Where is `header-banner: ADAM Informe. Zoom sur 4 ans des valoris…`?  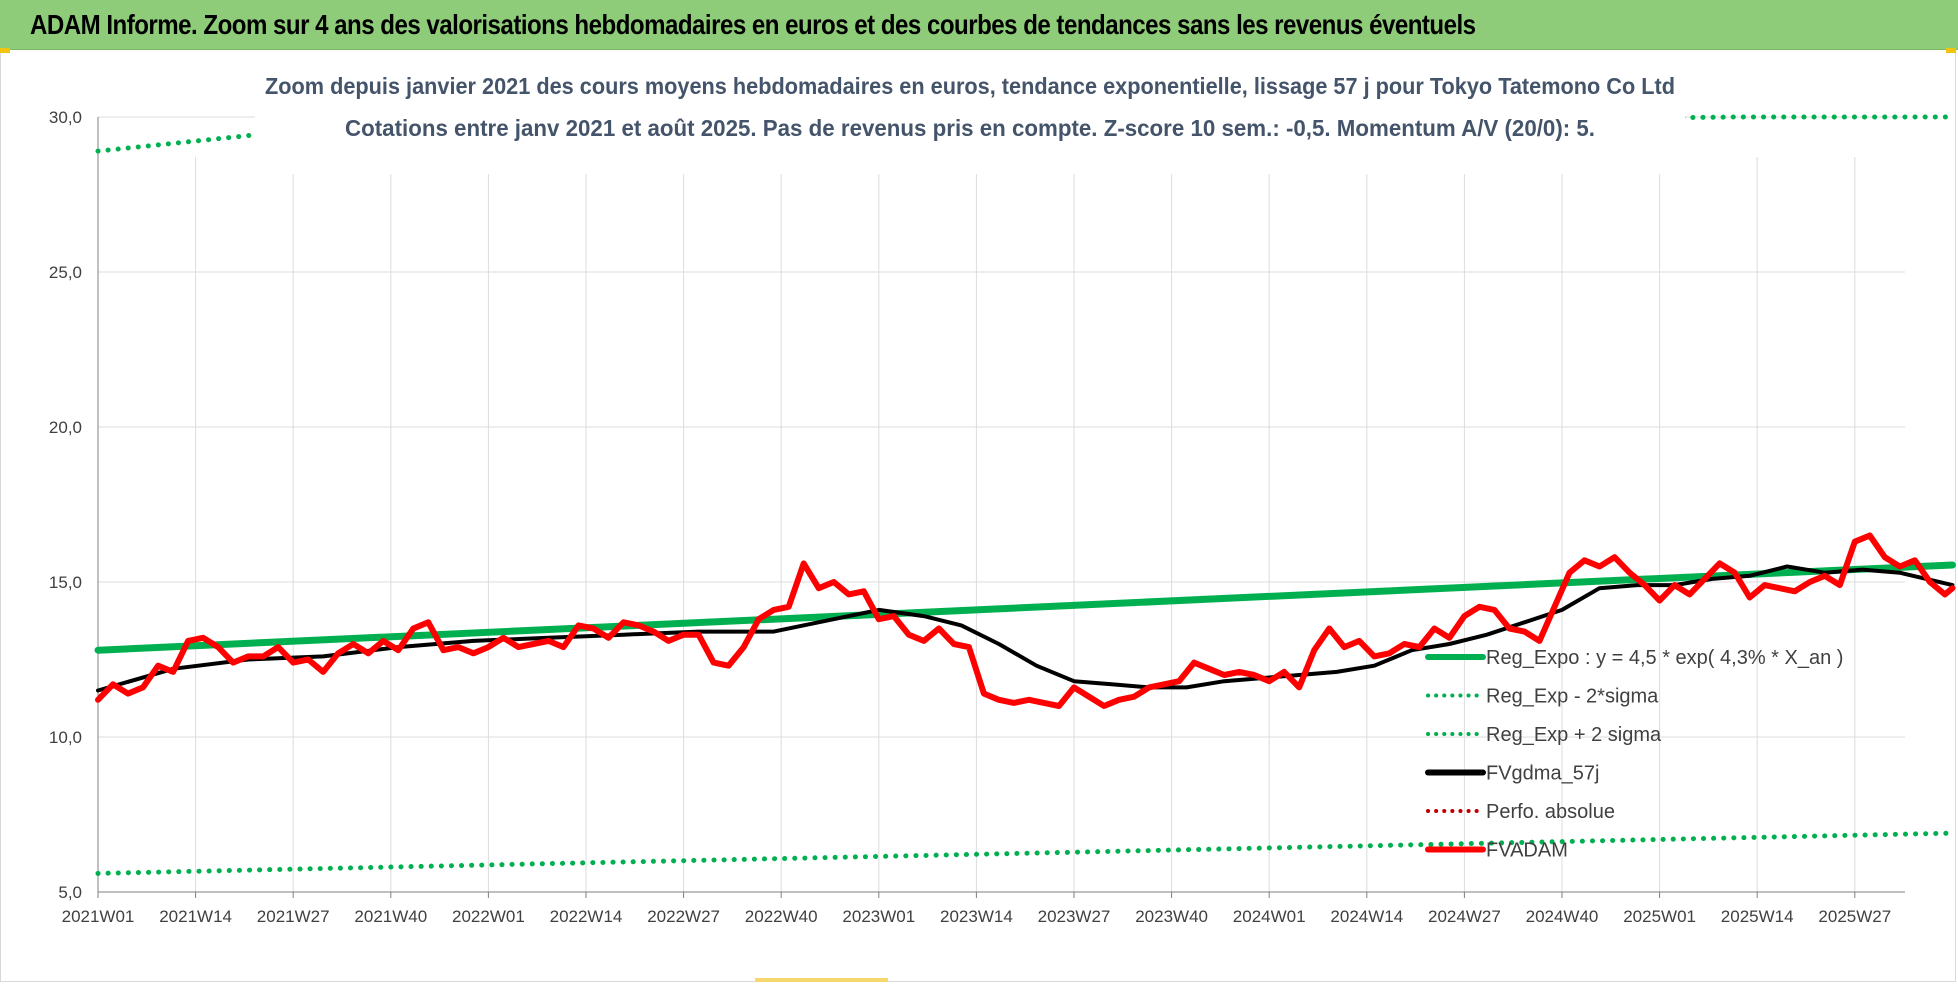
header-banner: ADAM Informe. Zoom sur 4 ans des valoris… is located at coordinates (979, 25).